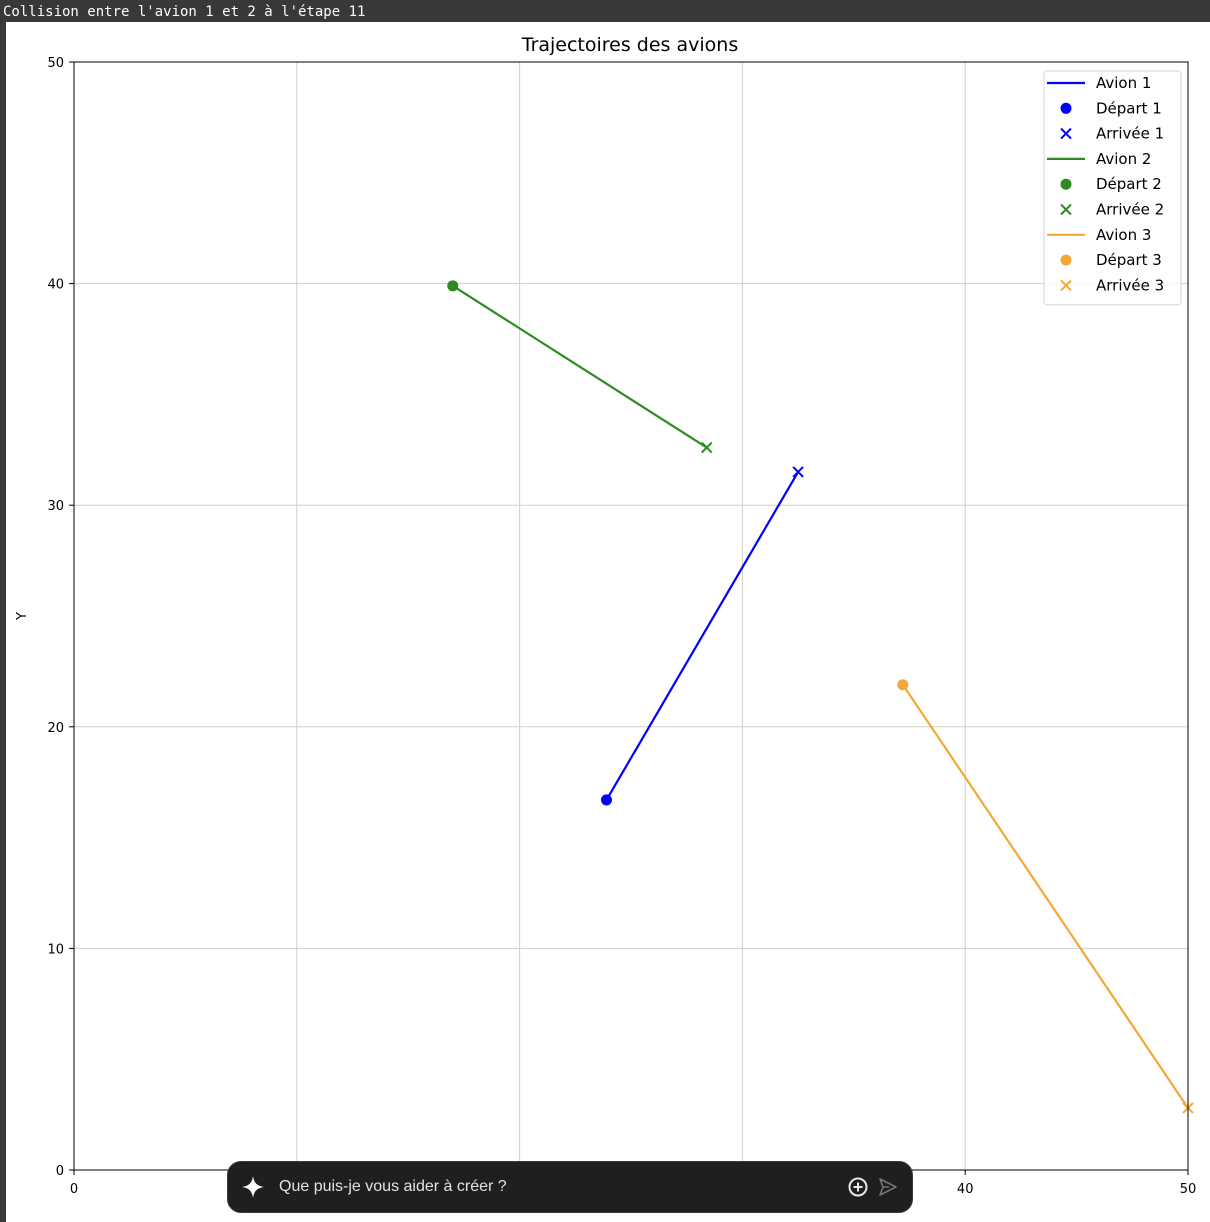 The width and height of the screenshot is (1210, 1222). I want to click on legend-entry-x-1: Arrivée 1, so click(1112, 134).